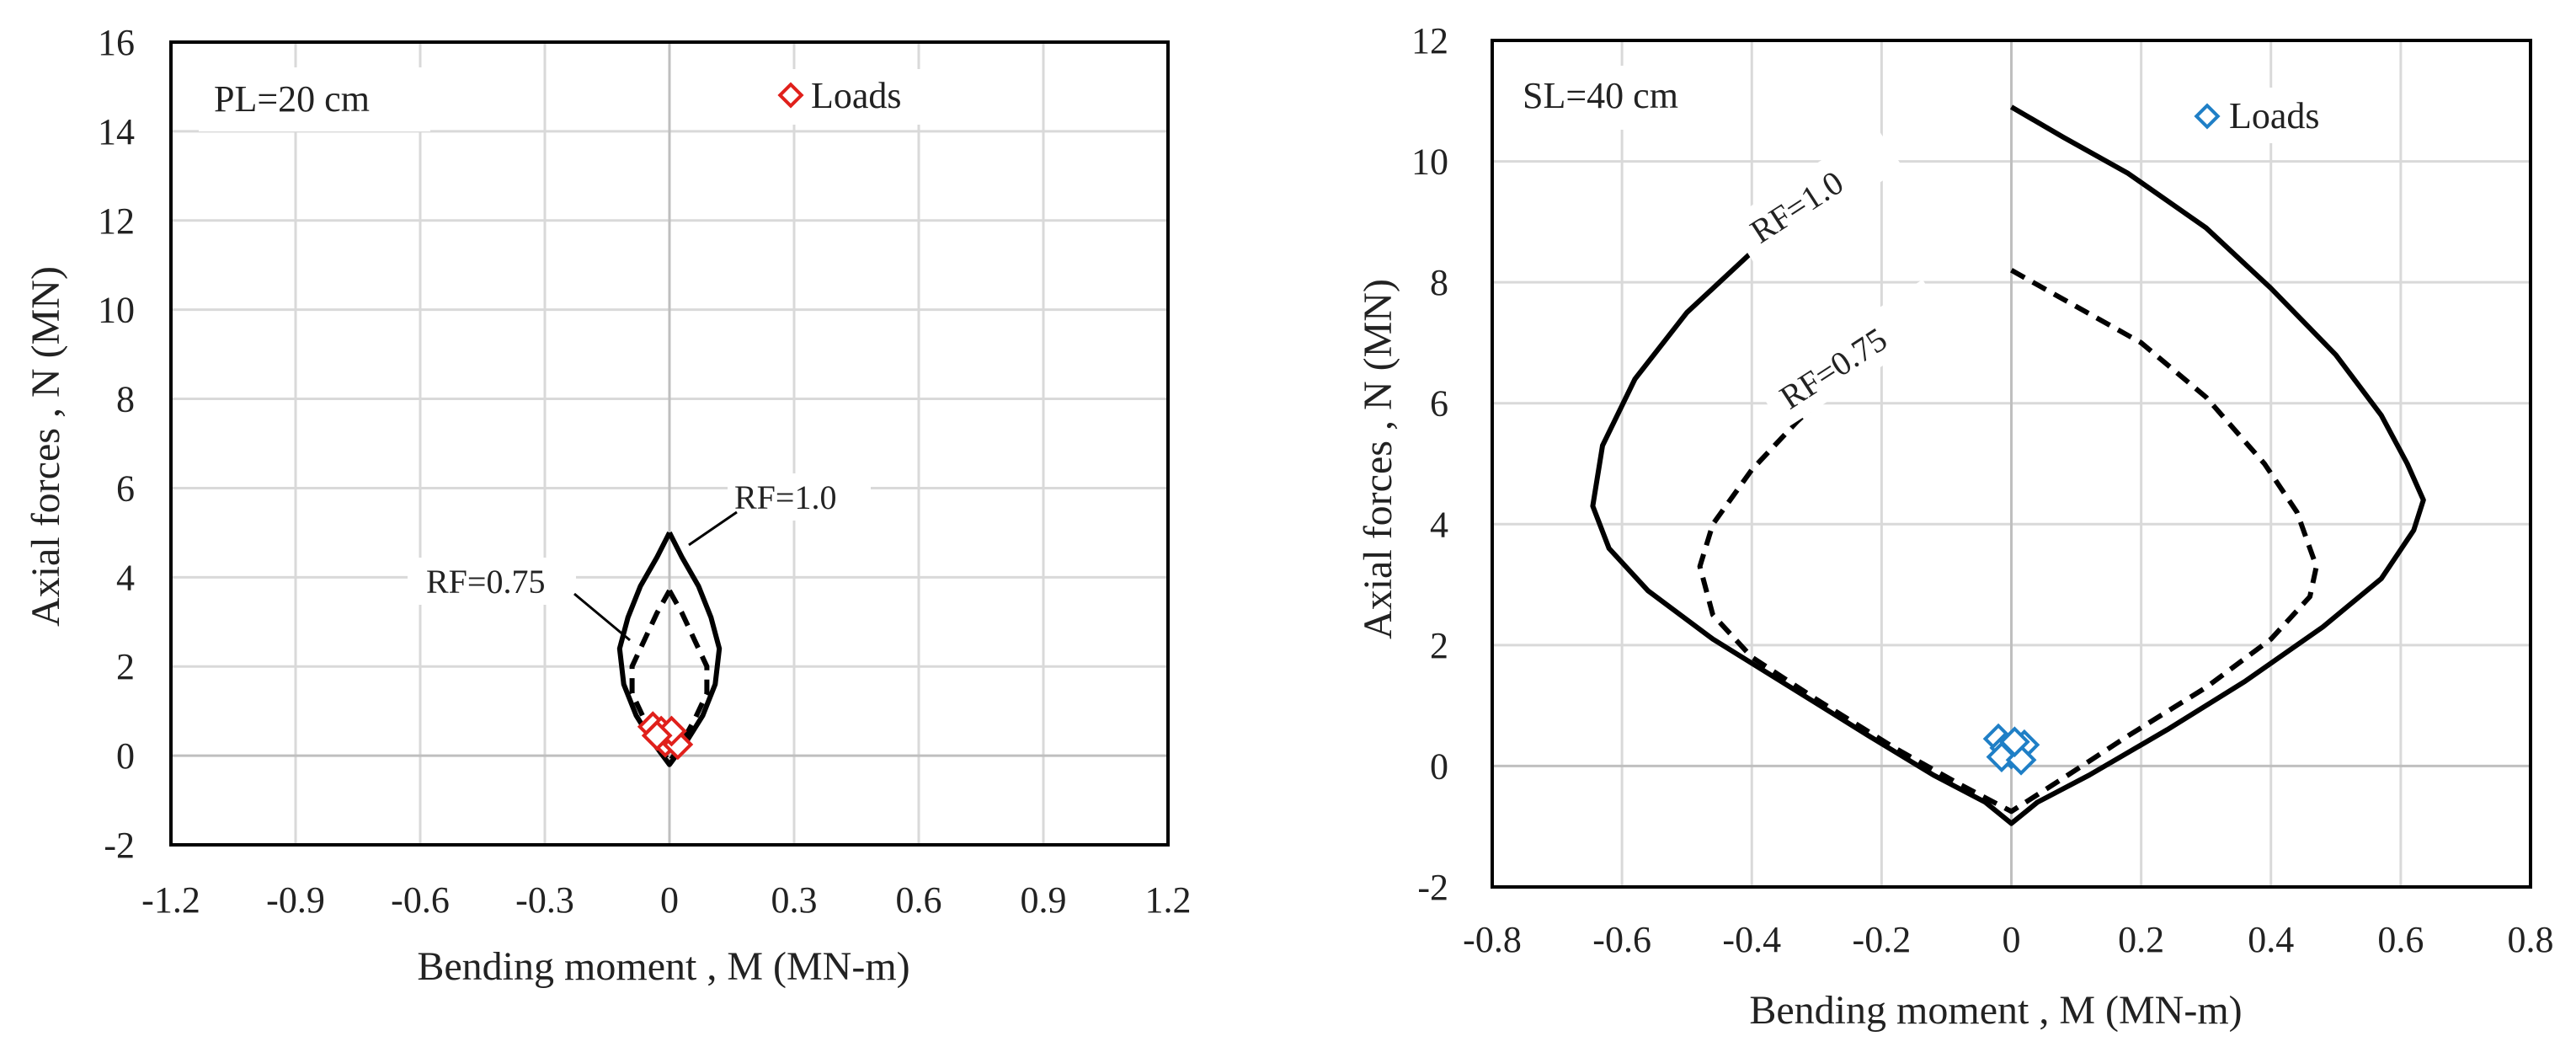 Image resolution: width=2576 pixels, height=1063 pixels. What do you see at coordinates (292, 99) in the screenshot?
I see `chart-1-annotation: PL=20 cm` at bounding box center [292, 99].